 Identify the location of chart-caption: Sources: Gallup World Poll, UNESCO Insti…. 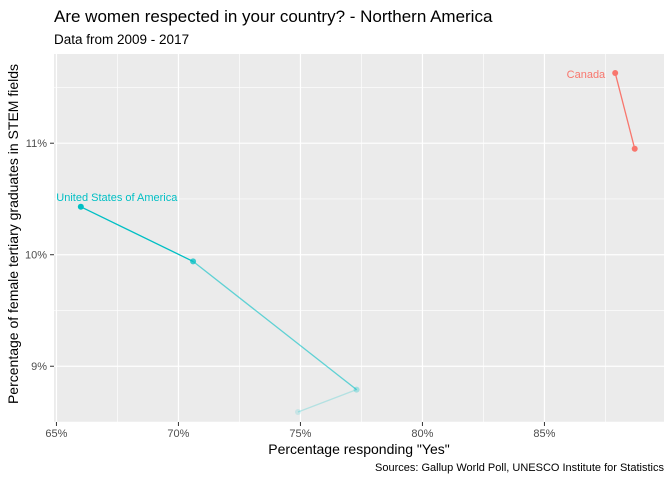
(519, 468).